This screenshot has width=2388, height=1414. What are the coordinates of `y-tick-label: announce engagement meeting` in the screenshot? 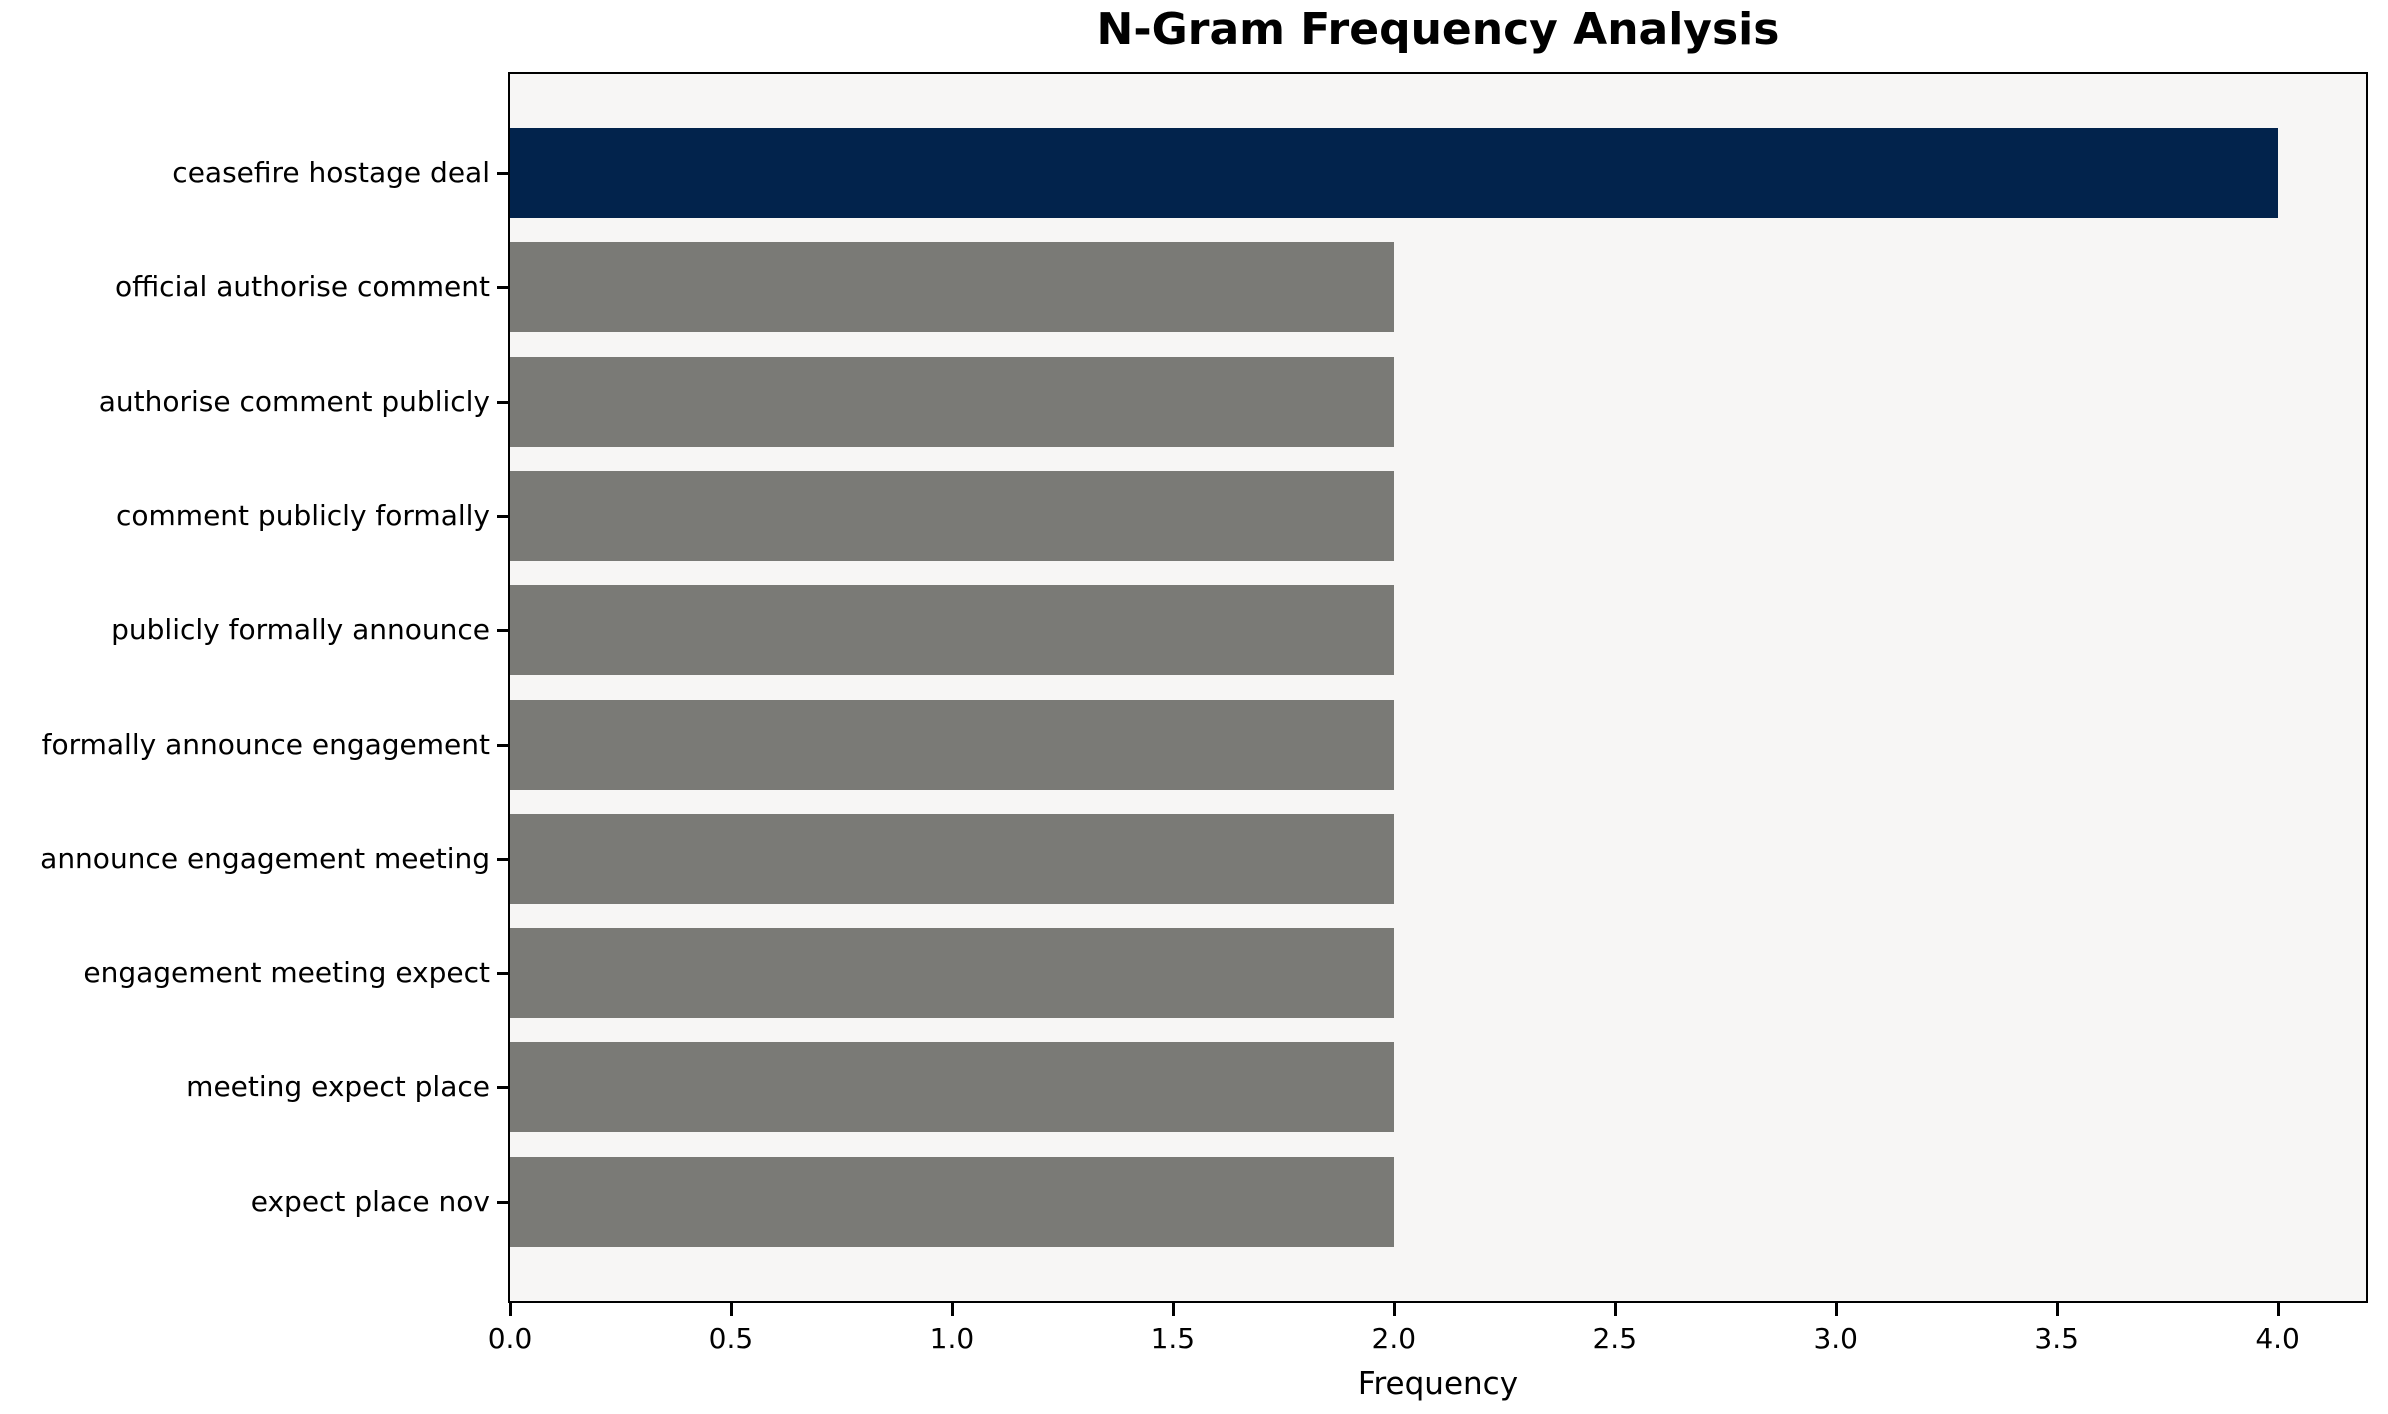 It's located at (265, 858).